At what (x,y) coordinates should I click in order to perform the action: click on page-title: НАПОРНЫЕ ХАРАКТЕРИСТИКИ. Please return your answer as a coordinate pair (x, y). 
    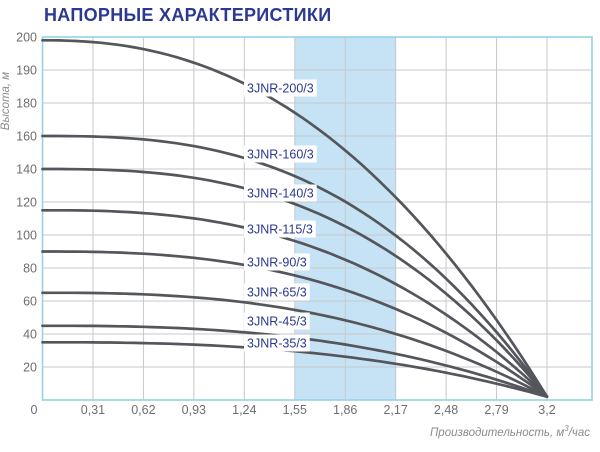
    Looking at the image, I should click on (188, 15).